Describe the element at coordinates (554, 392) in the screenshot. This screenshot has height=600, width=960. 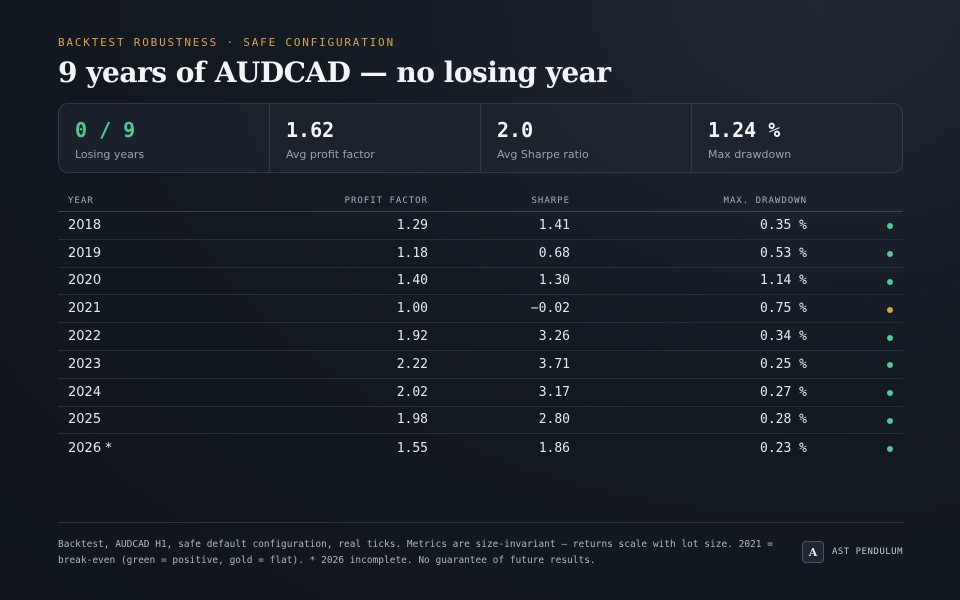
I see `sharpe-cell: 3.17` at that location.